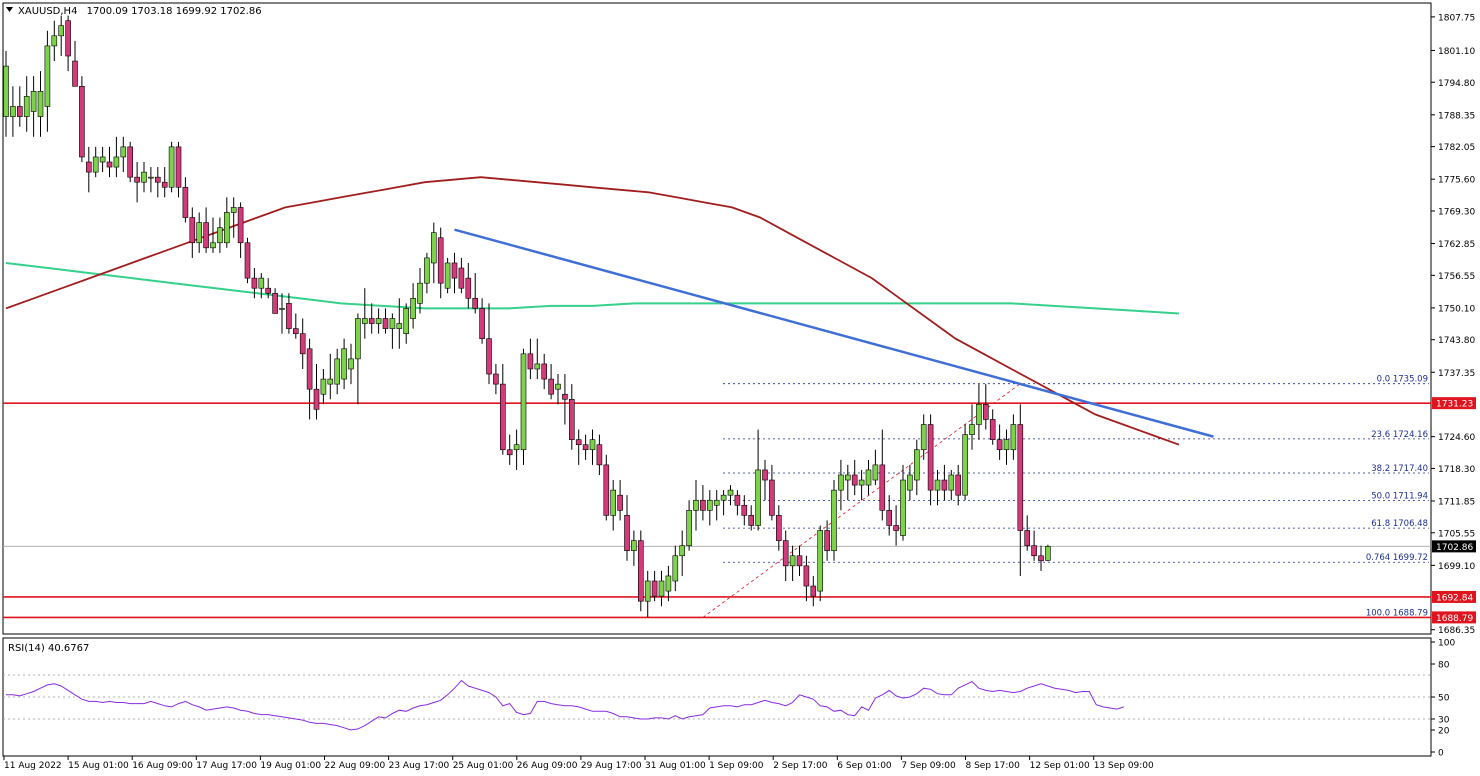 The height and width of the screenshot is (776, 1480). What do you see at coordinates (1454, 598) in the screenshot?
I see `price-tag-label: 1692.84` at bounding box center [1454, 598].